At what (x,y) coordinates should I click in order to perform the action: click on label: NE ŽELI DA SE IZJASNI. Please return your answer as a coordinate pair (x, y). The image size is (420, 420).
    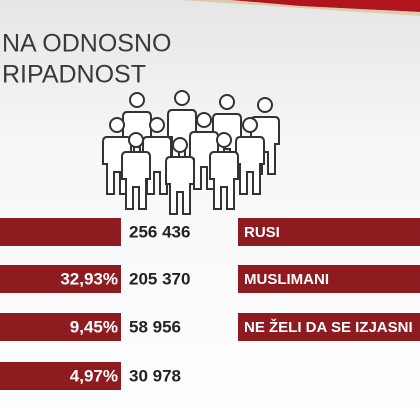
    Looking at the image, I should click on (328, 327).